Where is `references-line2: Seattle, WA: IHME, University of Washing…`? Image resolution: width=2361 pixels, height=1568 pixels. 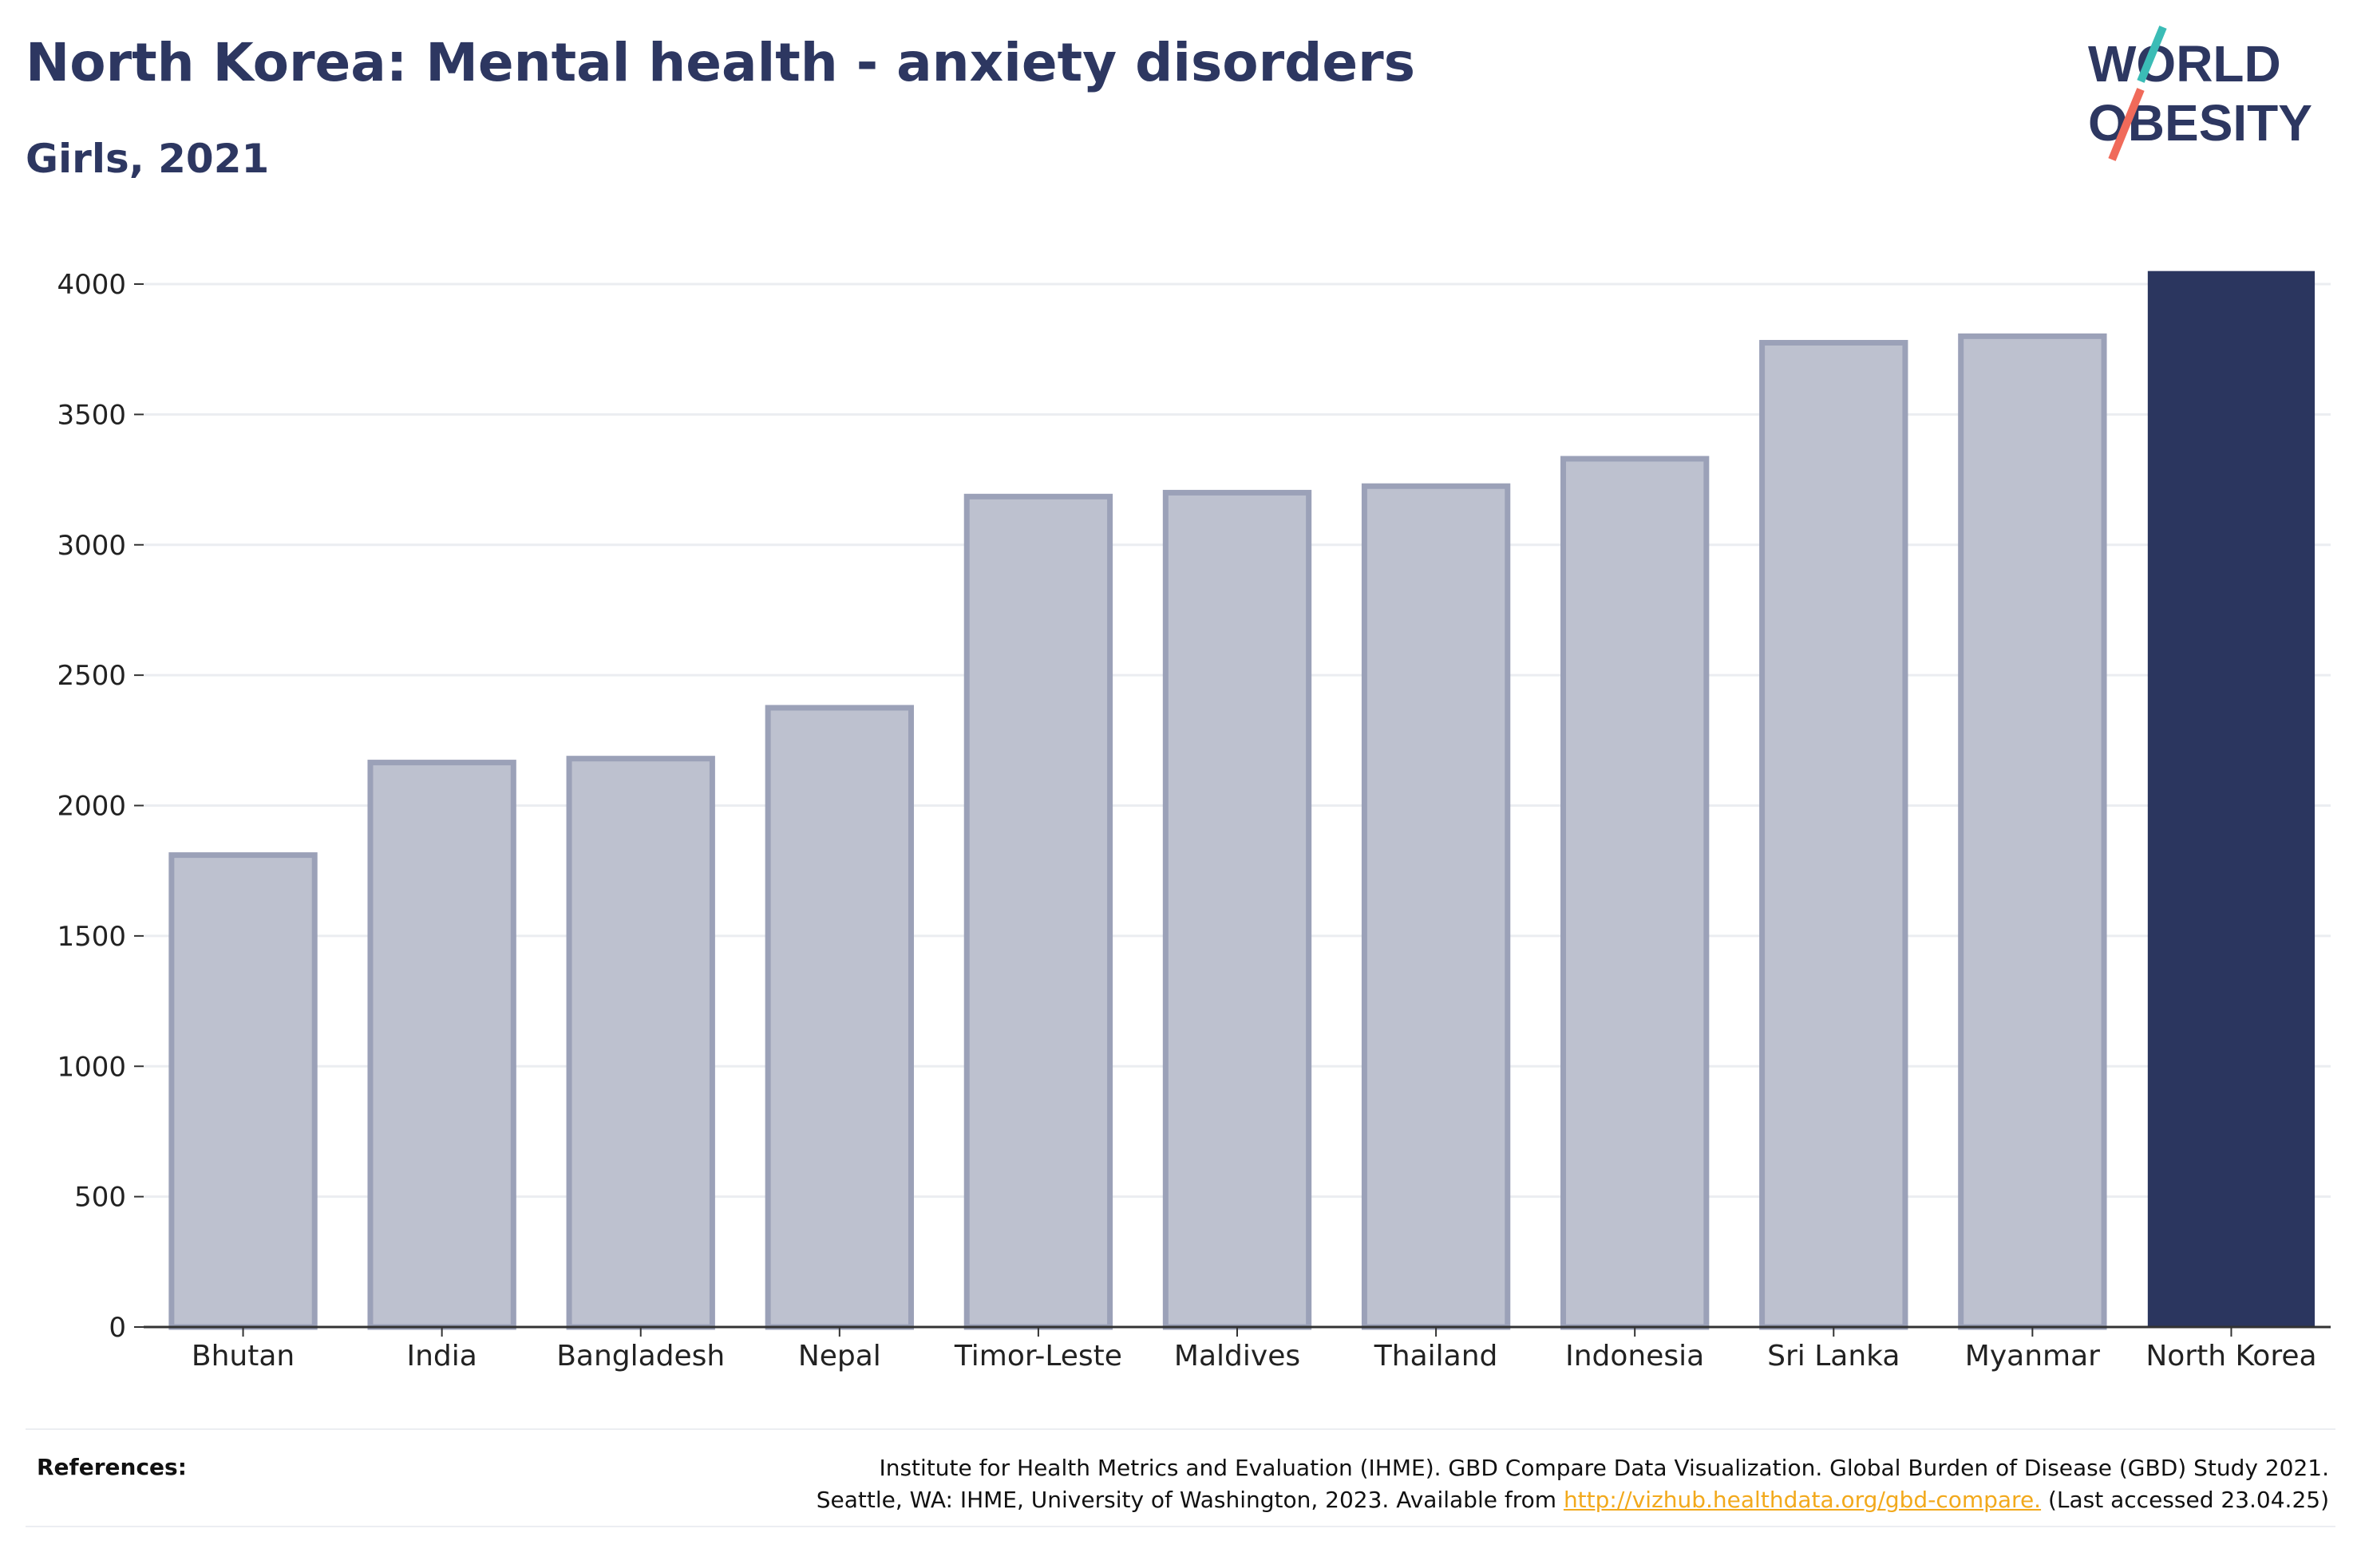
references-line2: Seattle, WA: IHME, University of Washing… is located at coordinates (1573, 1500).